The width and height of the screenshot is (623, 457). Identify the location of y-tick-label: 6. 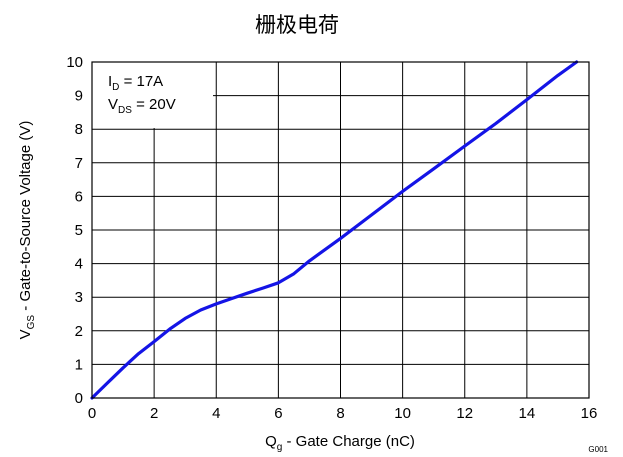
(79, 196).